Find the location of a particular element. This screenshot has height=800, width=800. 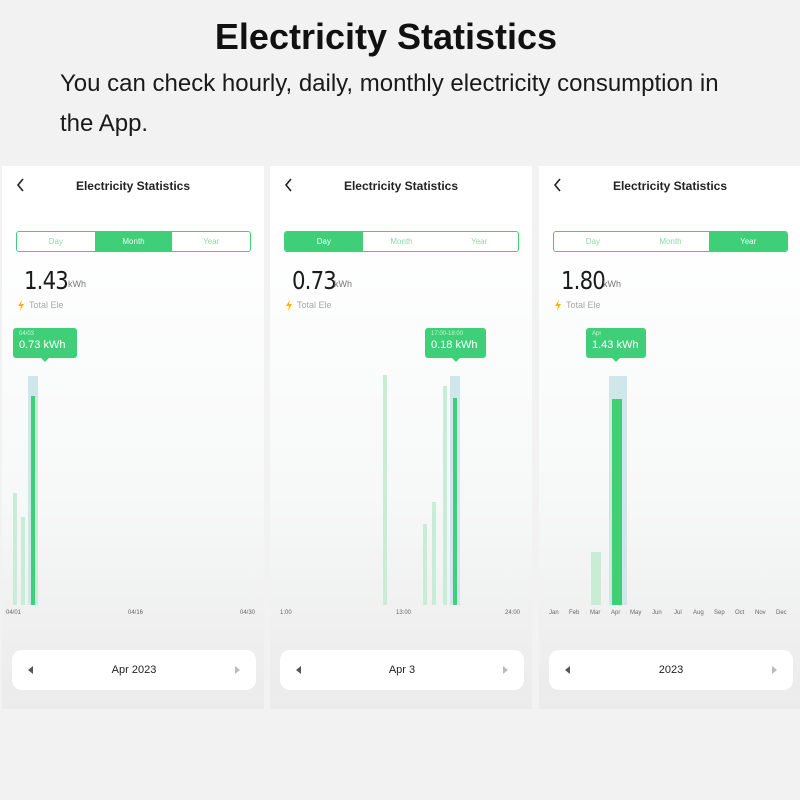

x-axis-label: Jun is located at coordinates (657, 613).